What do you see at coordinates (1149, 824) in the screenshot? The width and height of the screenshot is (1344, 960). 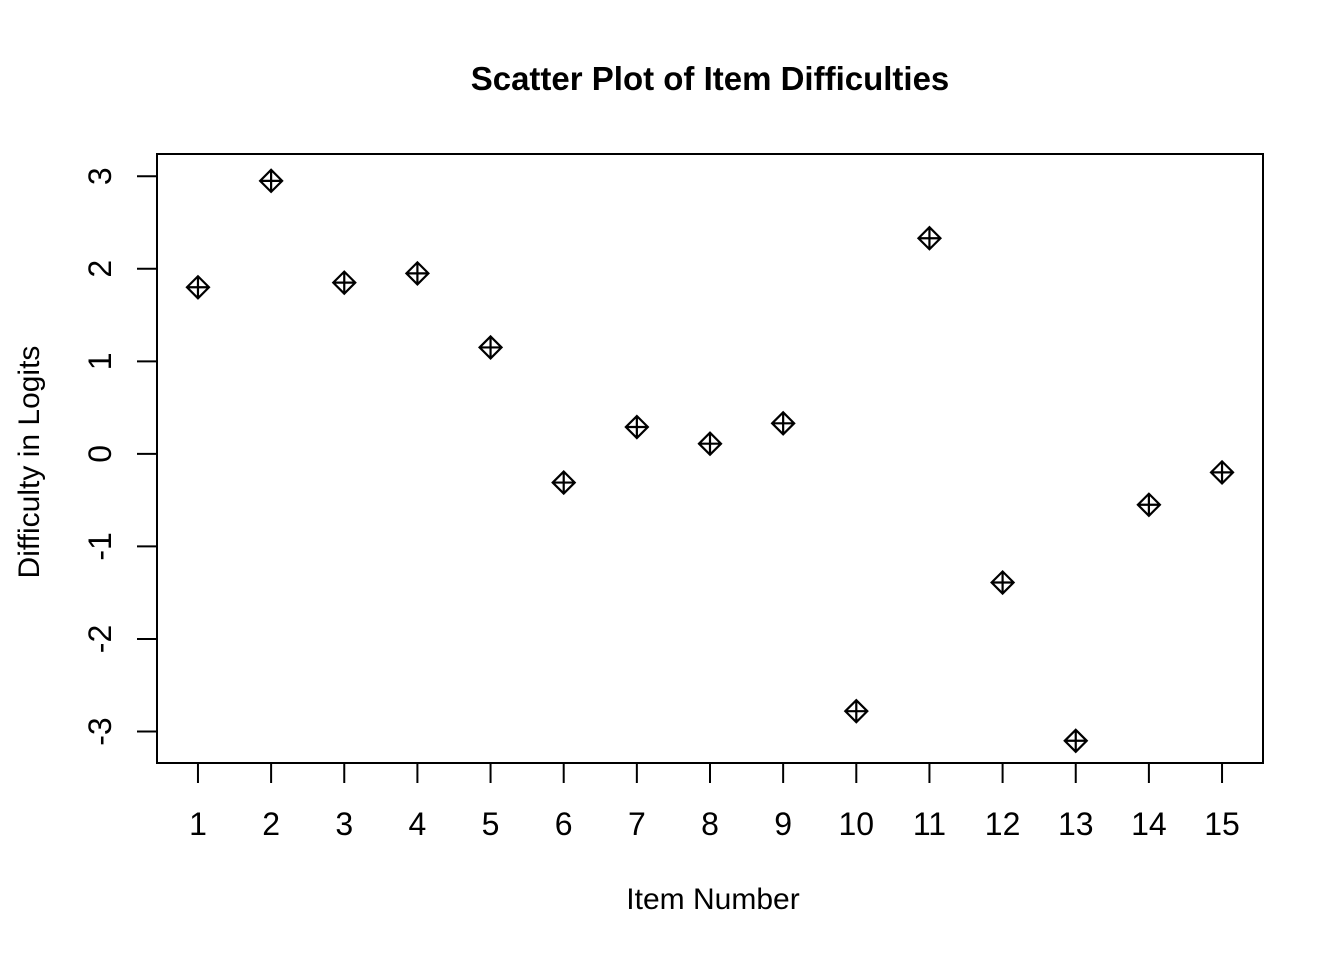 I see `x-tick-label: 14` at bounding box center [1149, 824].